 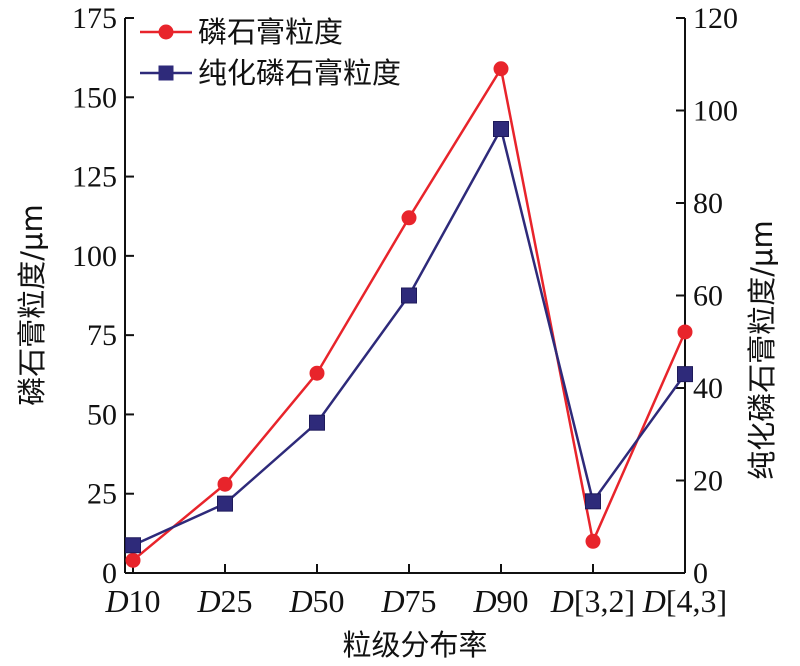 I want to click on y-left-tick-label: 100, so click(x=94, y=256).